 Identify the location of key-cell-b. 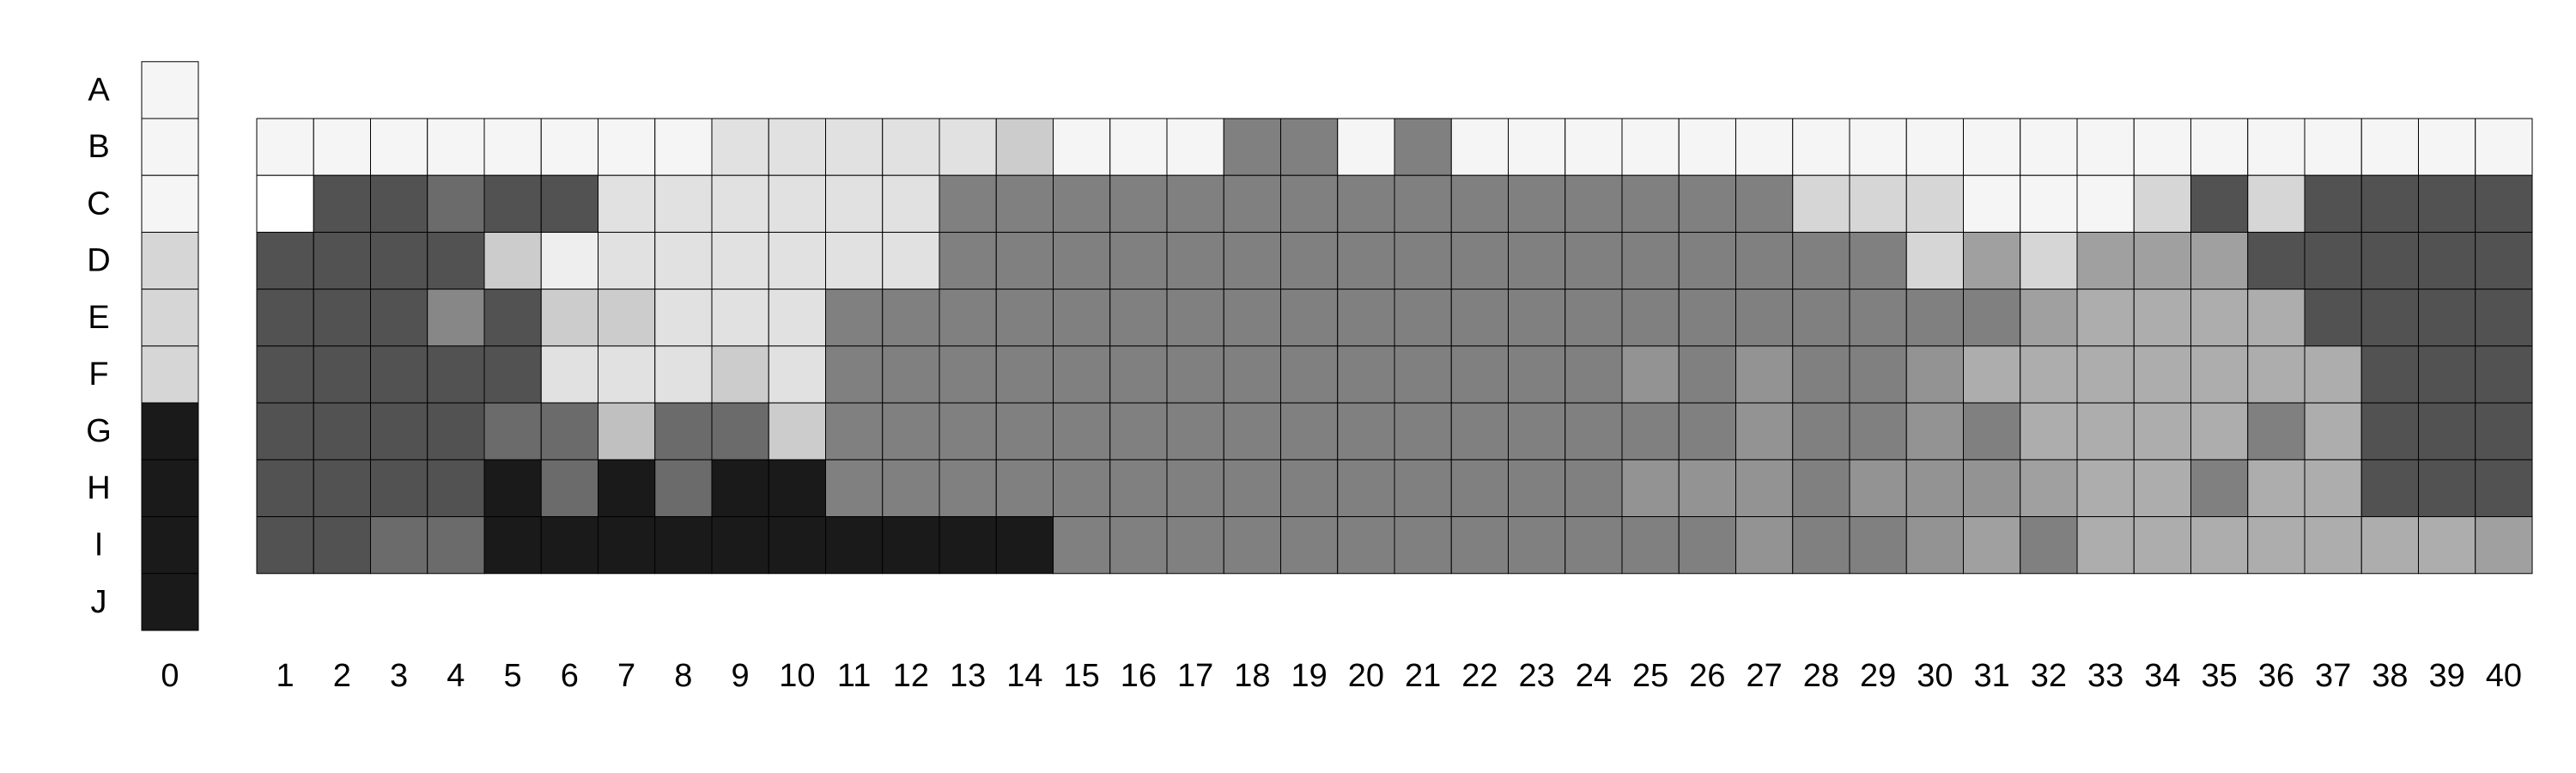
(170, 147).